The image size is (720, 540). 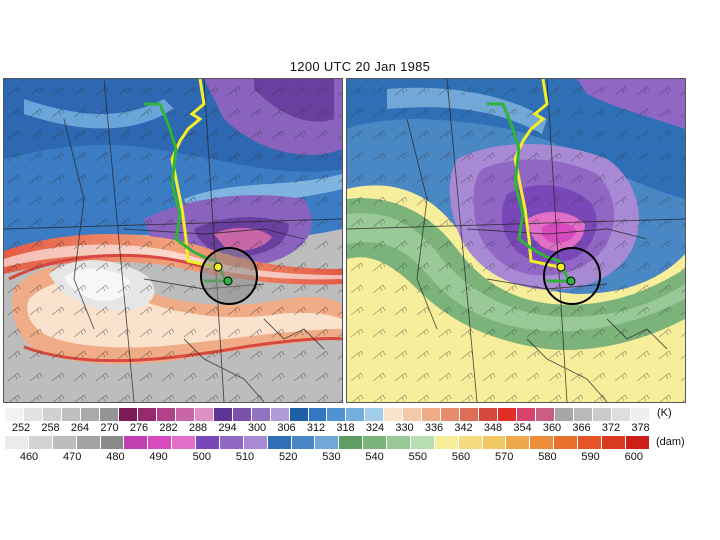 What do you see at coordinates (633, 457) in the screenshot?
I see `dam-tick-label: 600` at bounding box center [633, 457].